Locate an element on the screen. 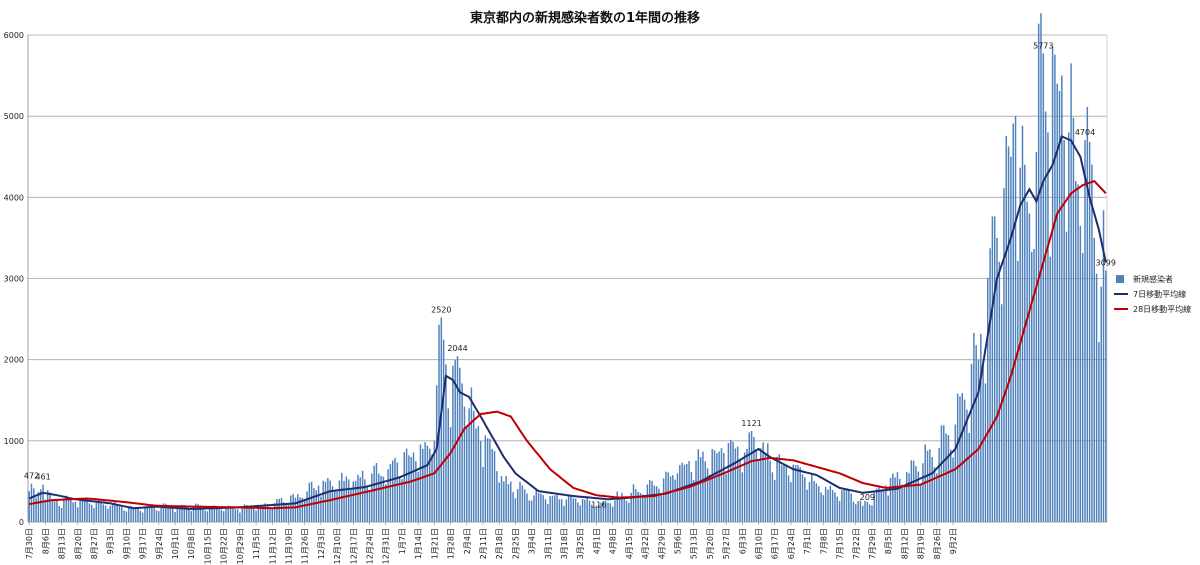  x-tick-label: 12月31日 is located at coordinates (386, 546).